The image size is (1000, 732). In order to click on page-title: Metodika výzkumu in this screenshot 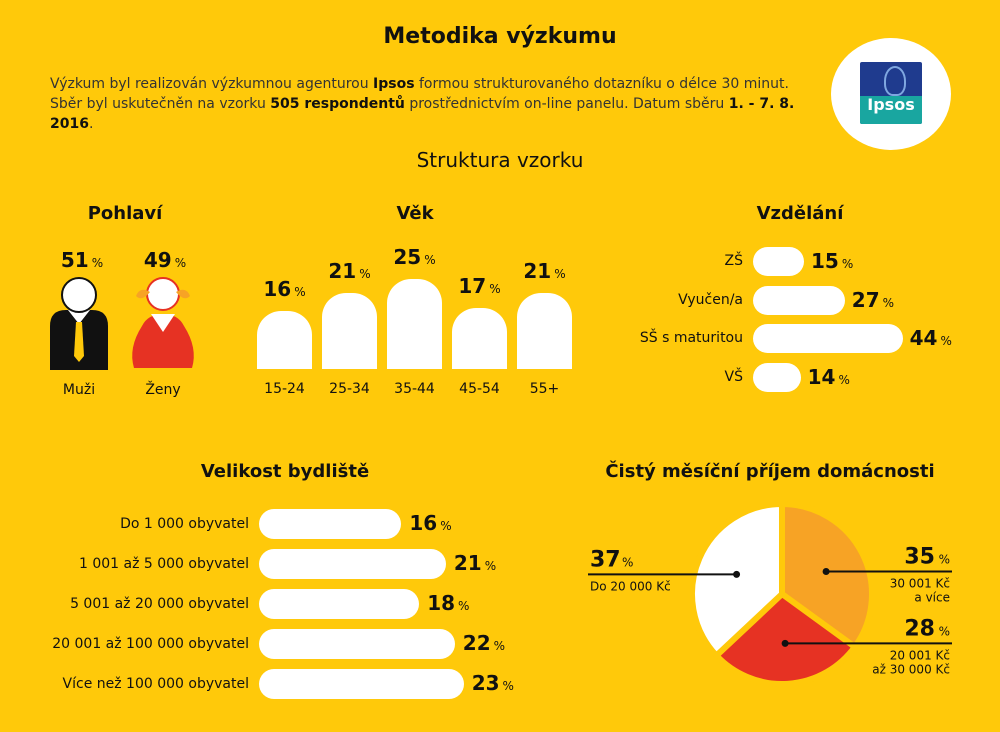, I will do `click(500, 36)`.